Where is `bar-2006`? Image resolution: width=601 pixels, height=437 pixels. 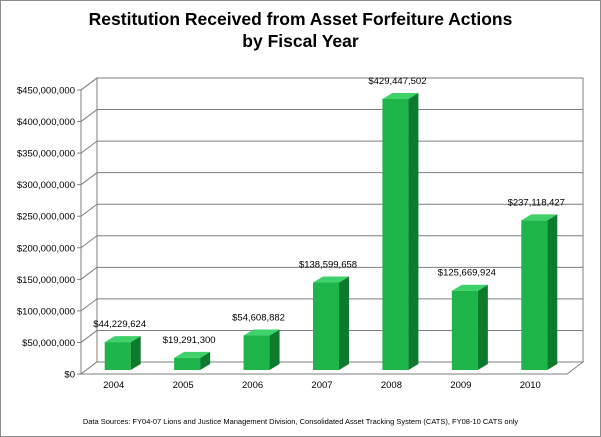 bar-2006 is located at coordinates (261, 349).